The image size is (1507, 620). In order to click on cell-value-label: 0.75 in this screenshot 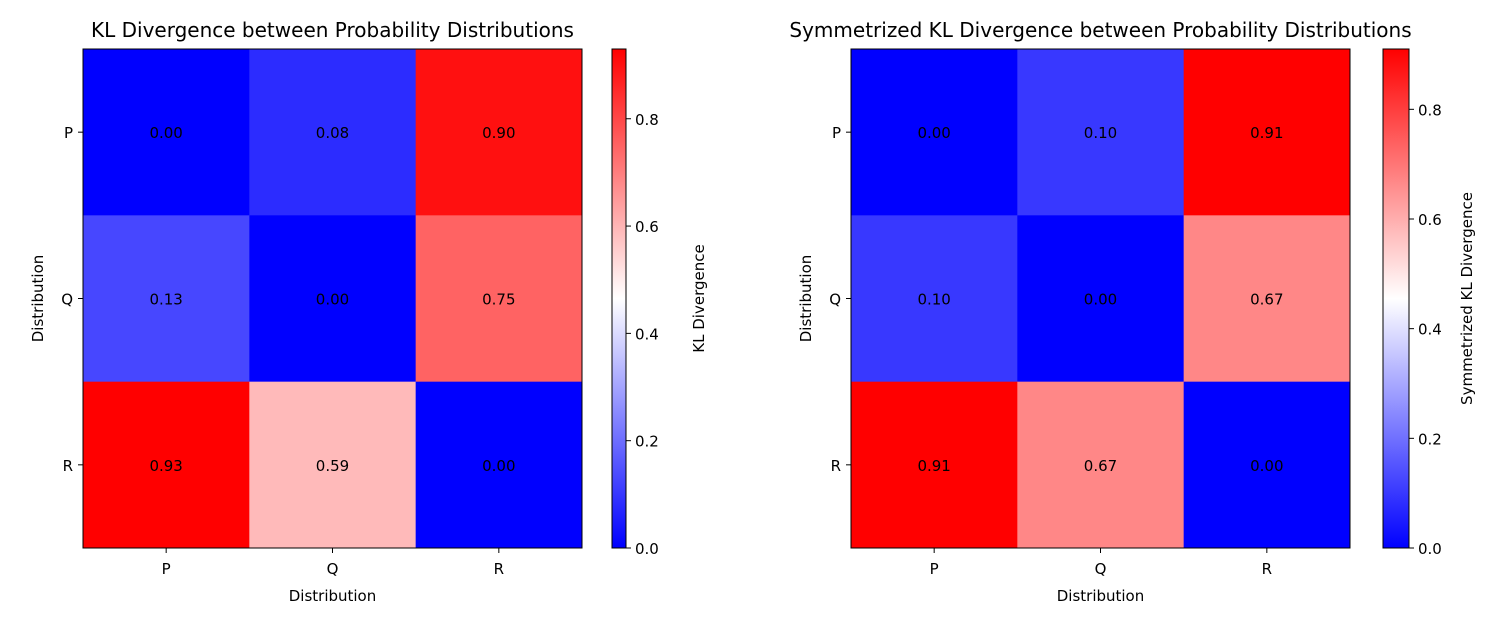, I will do `click(498, 300)`.